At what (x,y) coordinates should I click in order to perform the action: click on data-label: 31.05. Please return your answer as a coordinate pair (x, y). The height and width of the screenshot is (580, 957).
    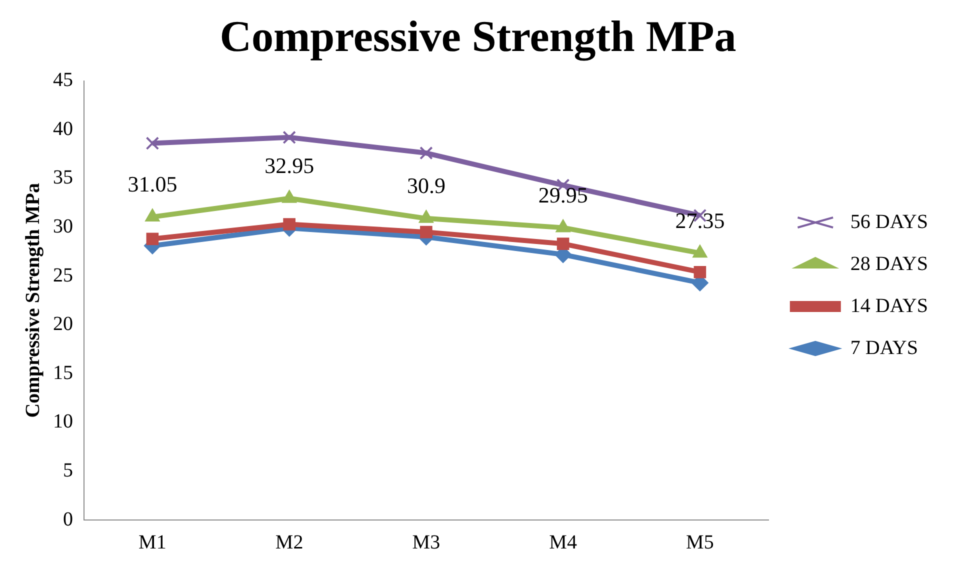
    Looking at the image, I should click on (153, 184).